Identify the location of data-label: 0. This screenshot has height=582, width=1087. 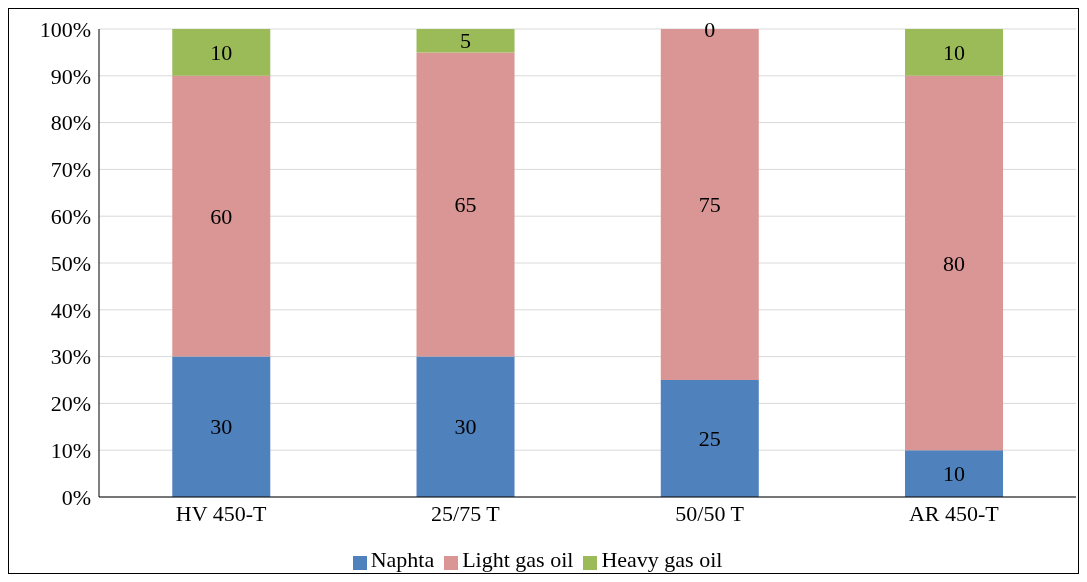
(710, 29).